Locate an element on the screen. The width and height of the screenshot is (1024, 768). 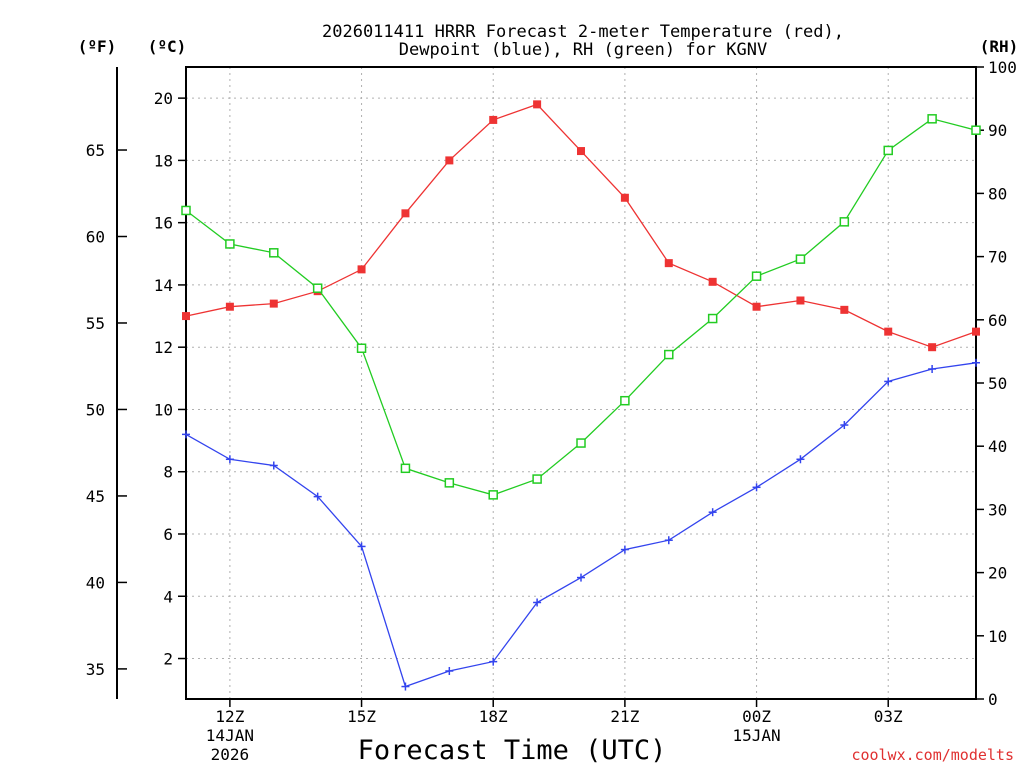
f-tick-label: 50 is located at coordinates (95, 409).